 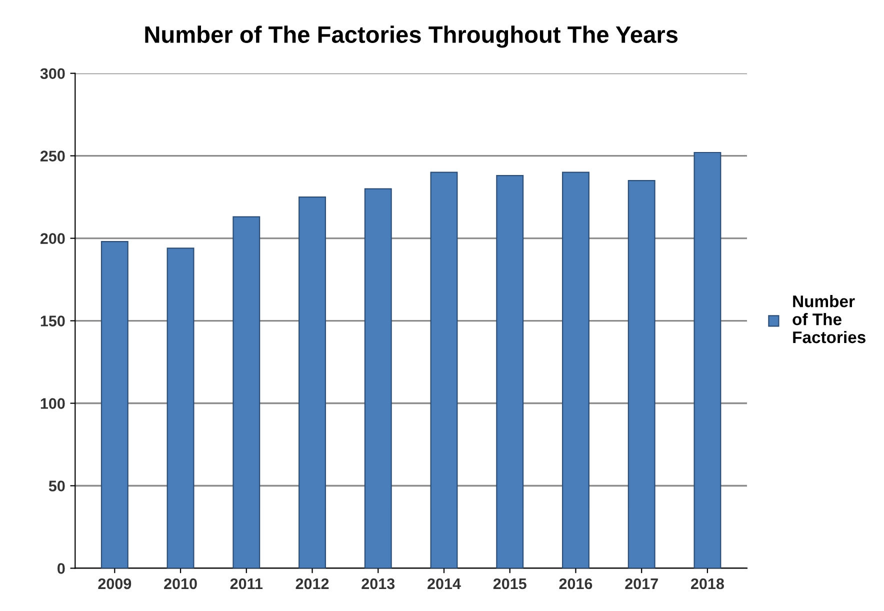 What do you see at coordinates (509, 584) in the screenshot?
I see `x-tick-label: 2015` at bounding box center [509, 584].